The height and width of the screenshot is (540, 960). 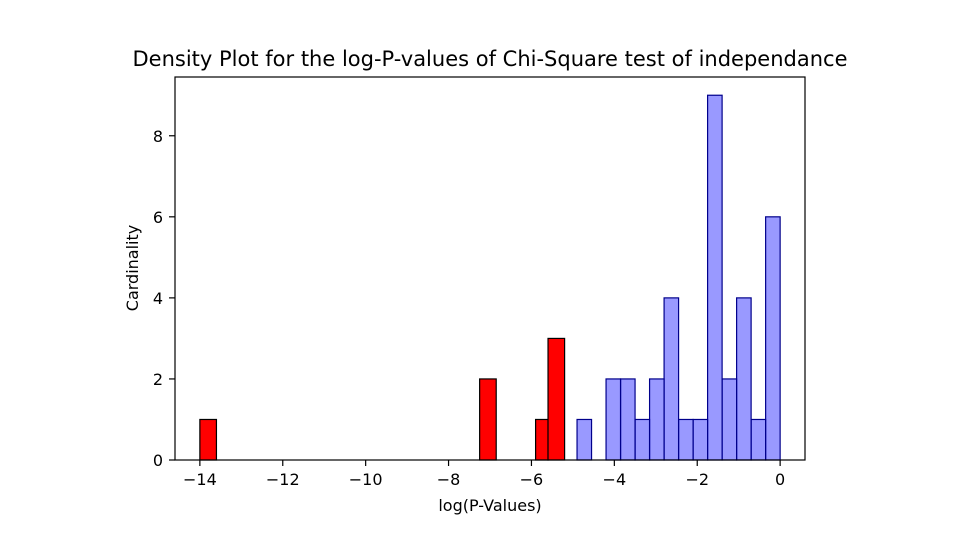 What do you see at coordinates (158, 217) in the screenshot?
I see `y-tick-label: 6` at bounding box center [158, 217].